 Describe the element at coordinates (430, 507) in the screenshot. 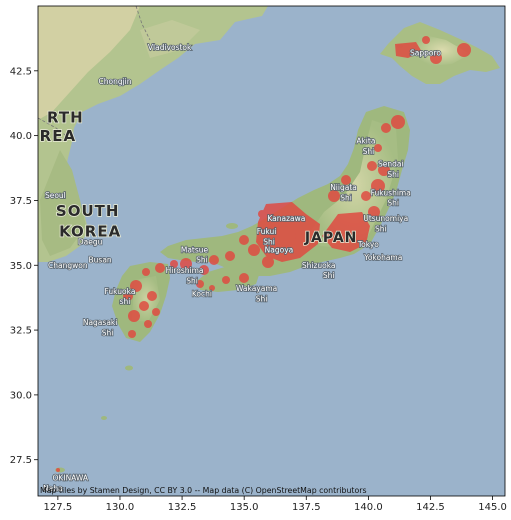

I see `x-tick-label: 142.5` at that location.